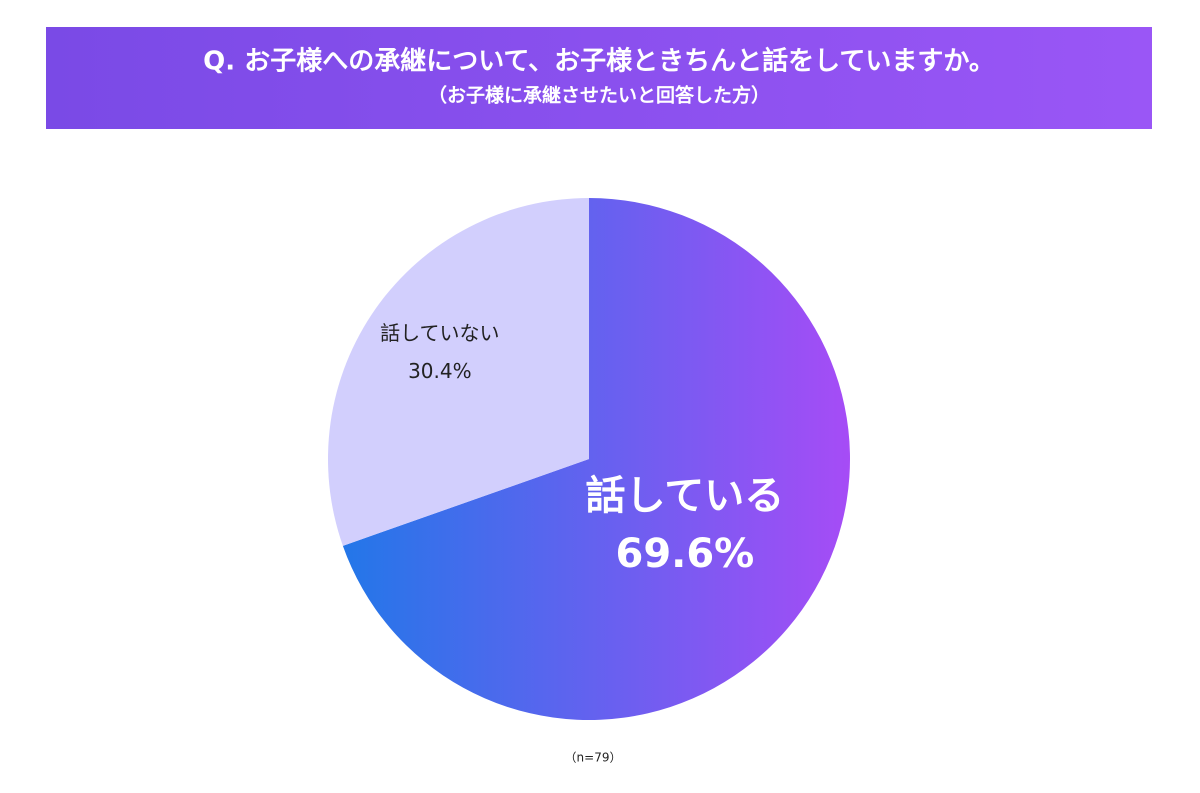 Image resolution: width=1200 pixels, height=793 pixels. Describe the element at coordinates (684, 496) in the screenshot. I see `slice-label: 話している` at that location.